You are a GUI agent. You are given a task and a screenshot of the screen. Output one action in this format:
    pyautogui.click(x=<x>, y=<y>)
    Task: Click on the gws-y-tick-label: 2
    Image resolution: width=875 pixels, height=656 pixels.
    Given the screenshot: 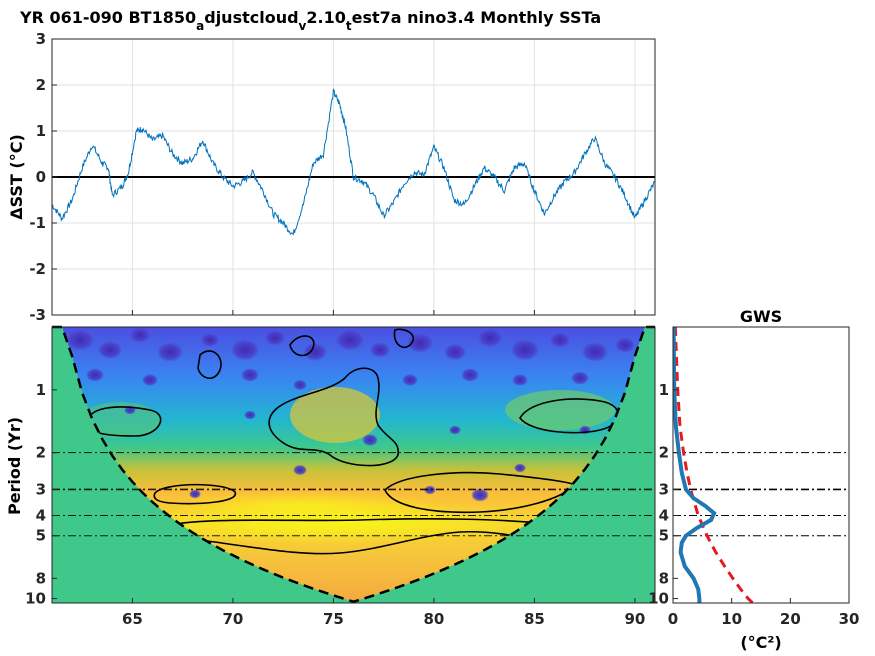 What is the action you would take?
    pyautogui.click(x=664, y=453)
    